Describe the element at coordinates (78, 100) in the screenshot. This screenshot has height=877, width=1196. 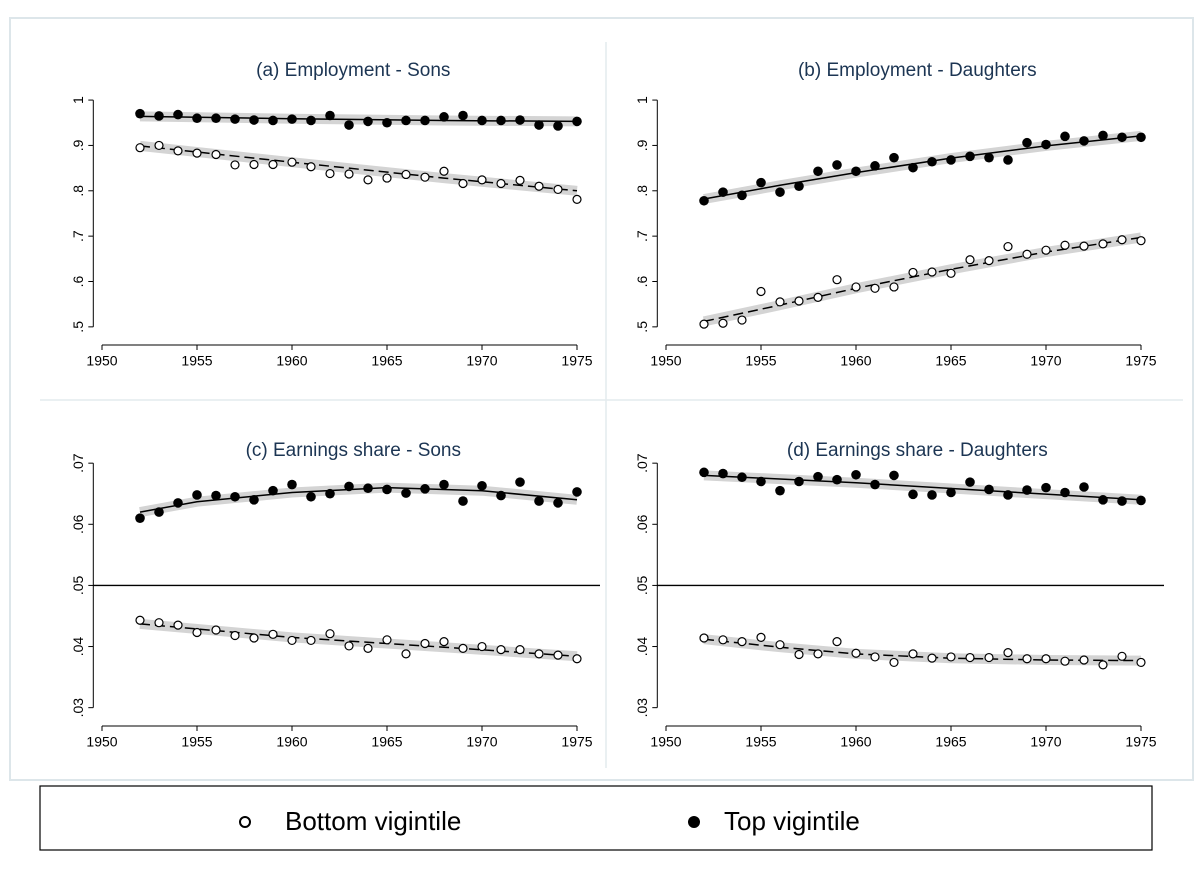
I see `y-tick-label: 1` at that location.